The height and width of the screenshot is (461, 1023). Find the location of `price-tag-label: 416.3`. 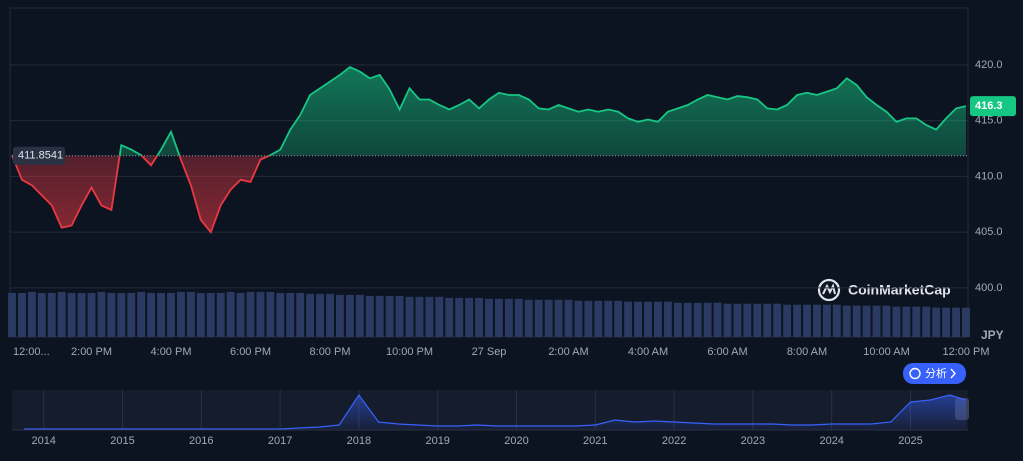

price-tag-label: 416.3 is located at coordinates (989, 106).